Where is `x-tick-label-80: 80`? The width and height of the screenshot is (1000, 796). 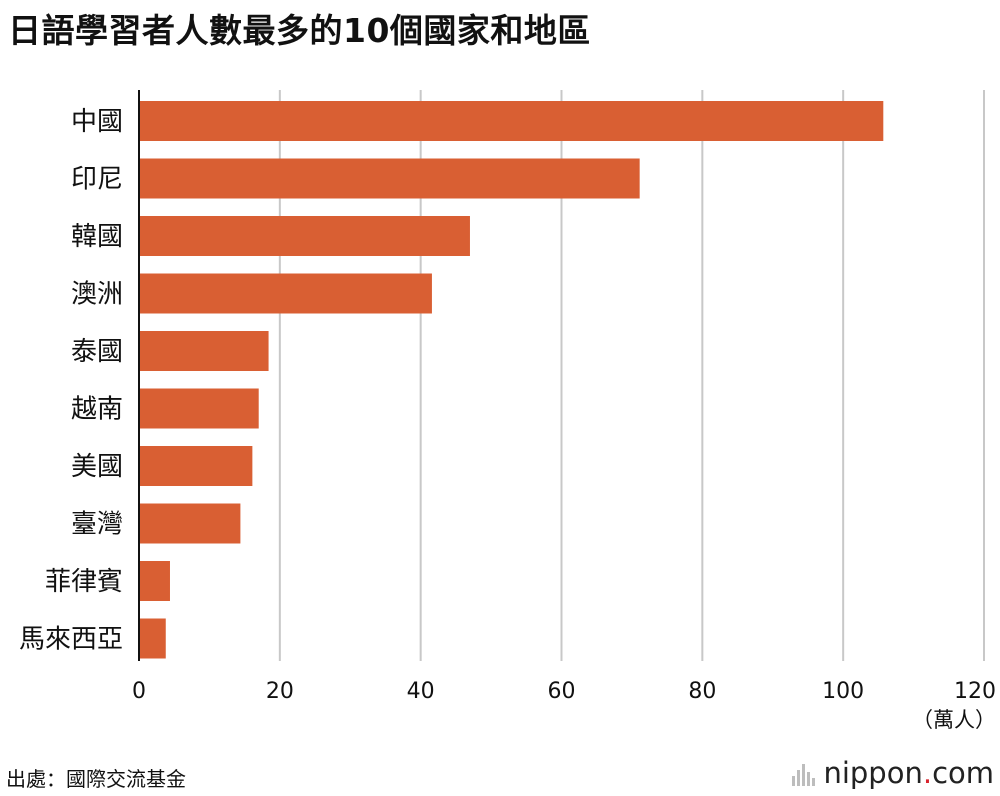 x-tick-label-80: 80 is located at coordinates (702, 691).